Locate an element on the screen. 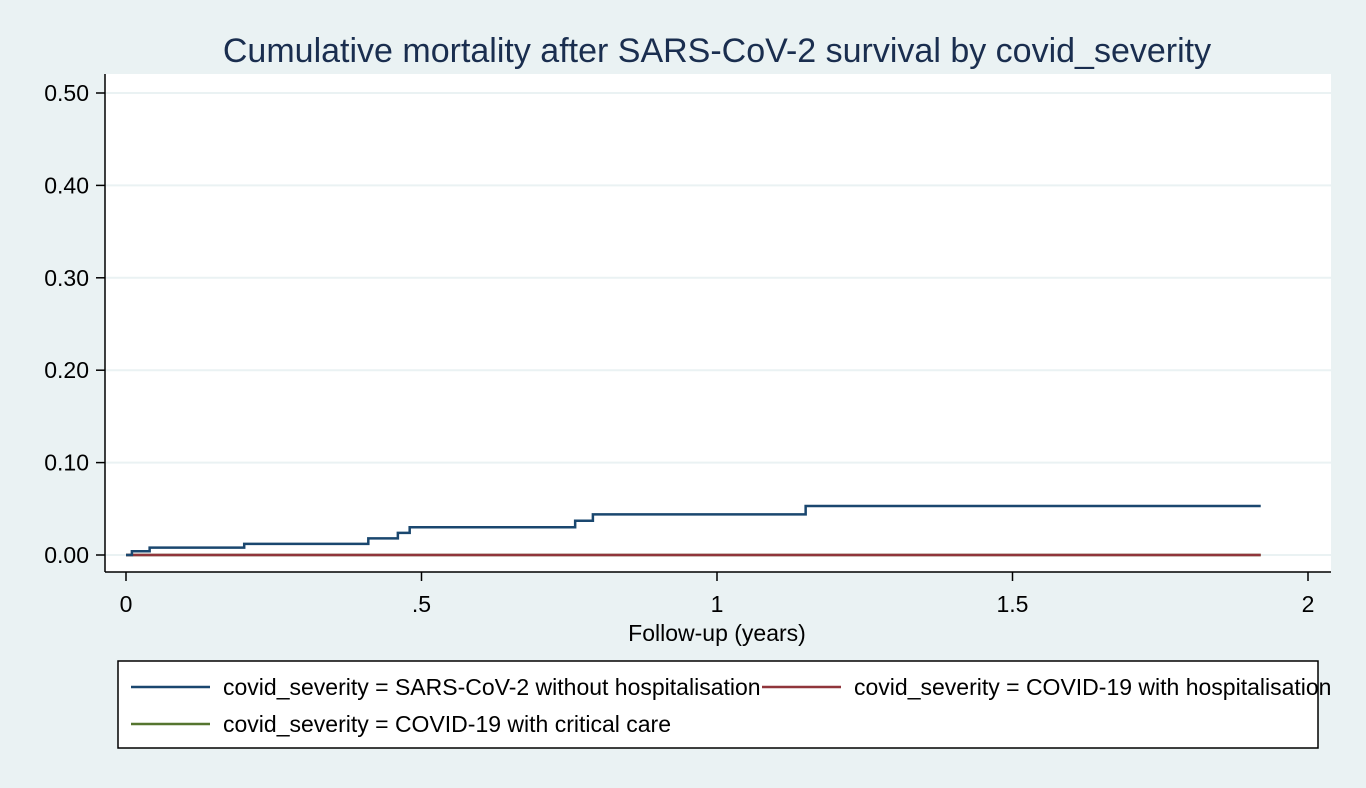 This screenshot has width=1366, height=788. y-tick-label: 0.30 is located at coordinates (66, 278).